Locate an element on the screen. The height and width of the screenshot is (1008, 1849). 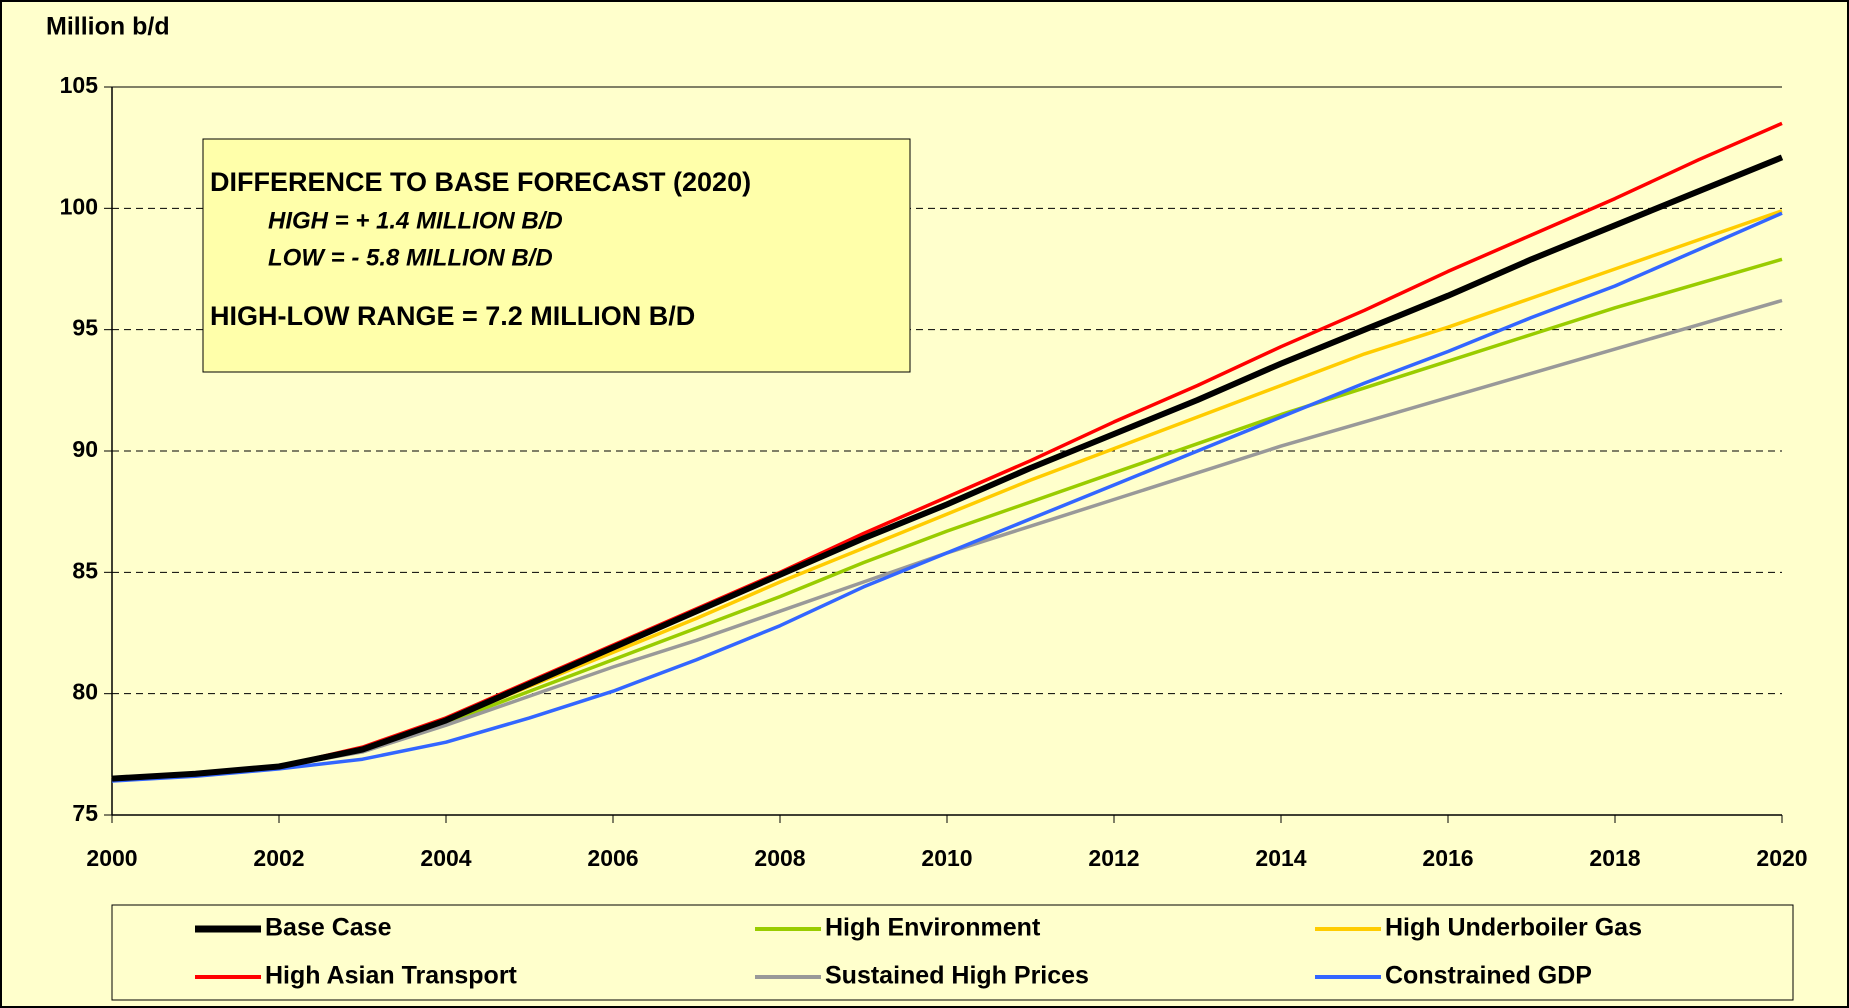
y-tick-label: 95 is located at coordinates (85, 328).